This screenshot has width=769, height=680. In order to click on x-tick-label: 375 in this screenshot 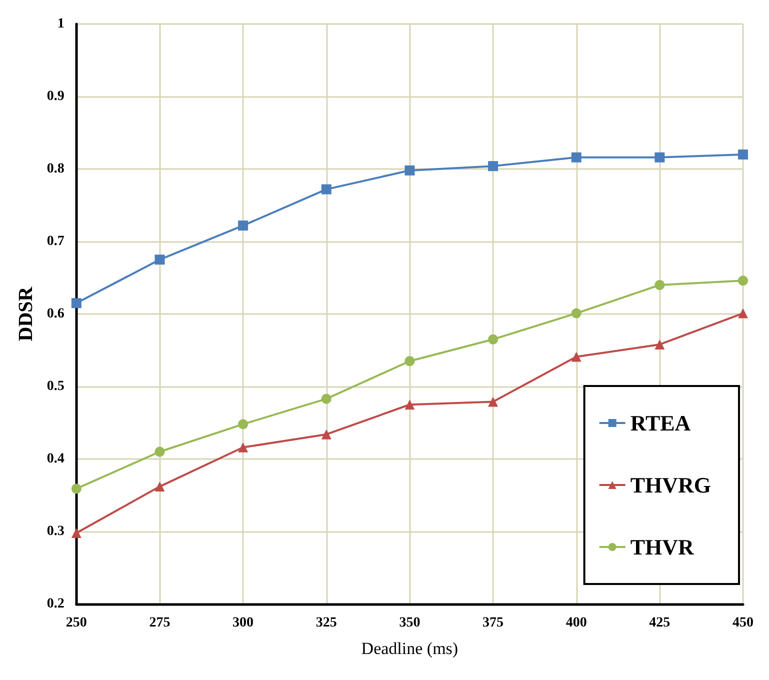, I will do `click(493, 623)`.